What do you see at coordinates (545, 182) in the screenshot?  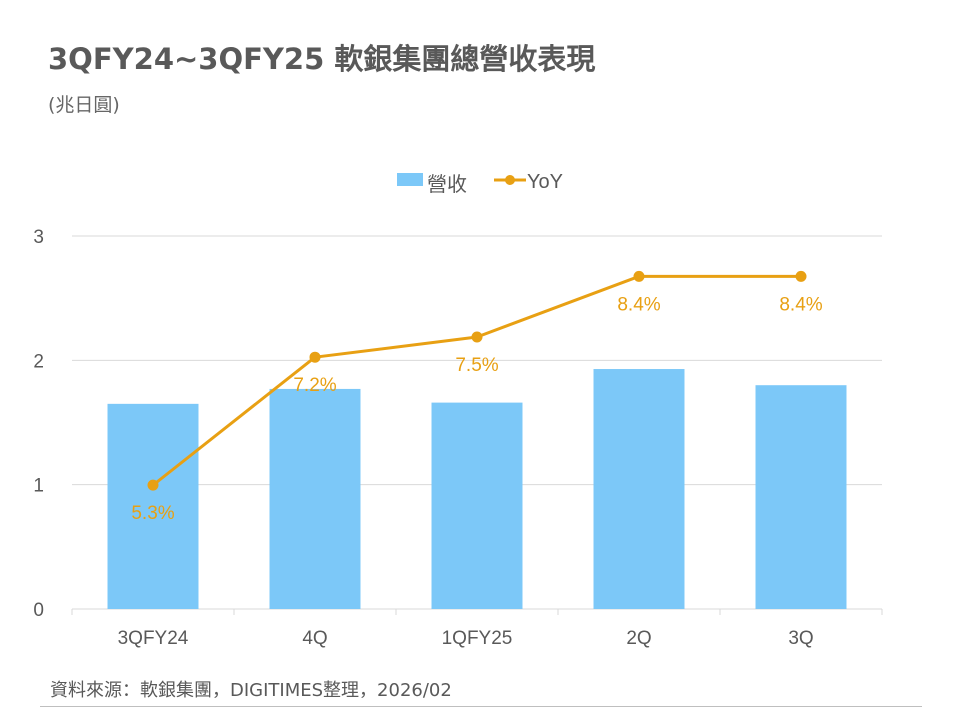 I see `legend-label-yoy: YoY` at bounding box center [545, 182].